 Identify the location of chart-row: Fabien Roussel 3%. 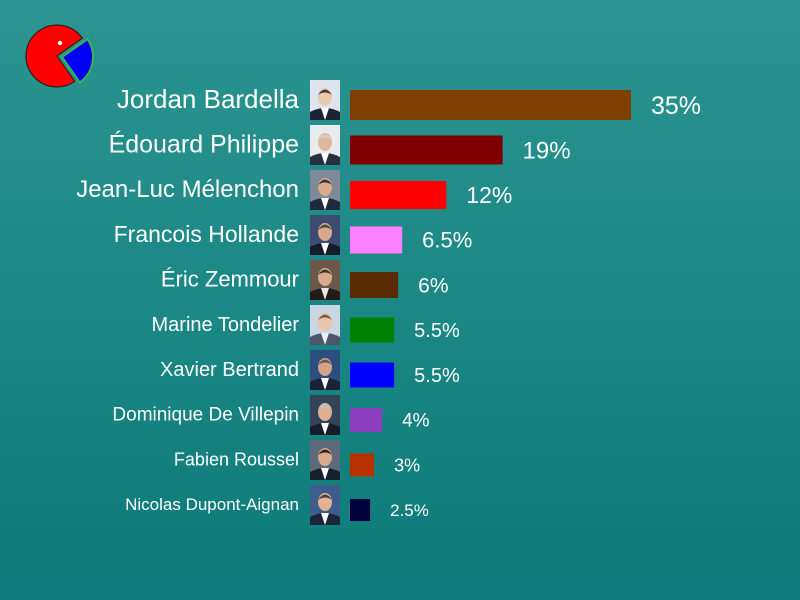
(297, 460).